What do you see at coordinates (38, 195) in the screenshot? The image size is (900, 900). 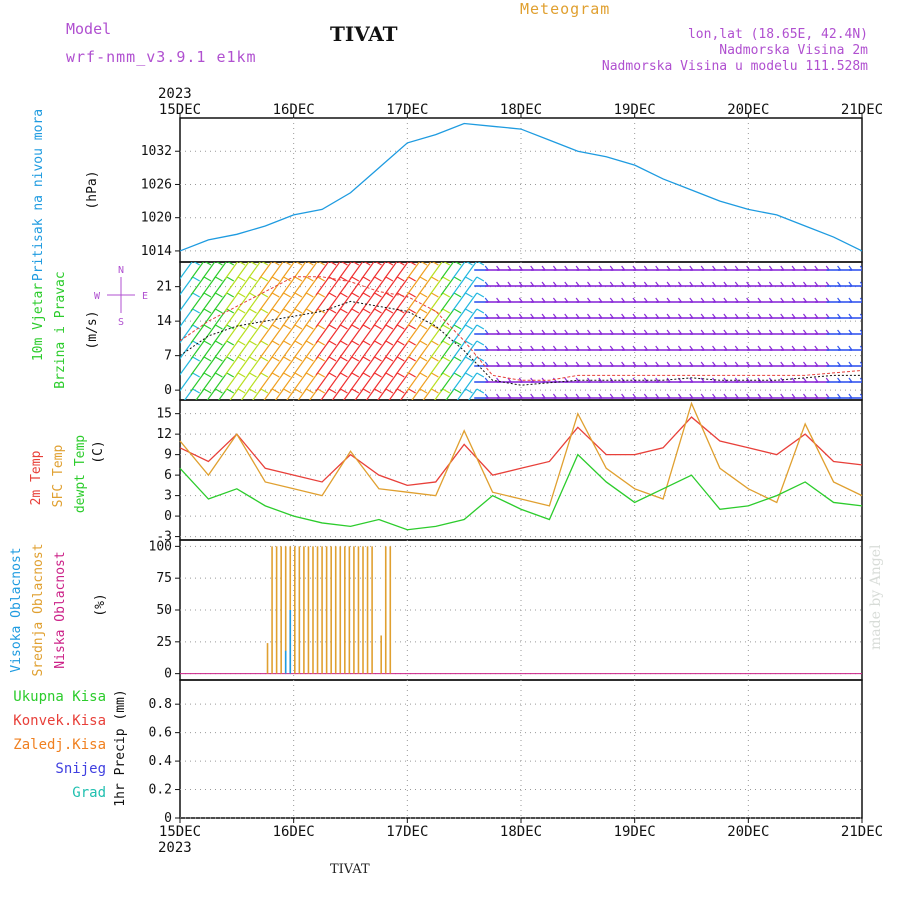 I see `pressure-ylabel: Pritisak na nivou mora` at bounding box center [38, 195].